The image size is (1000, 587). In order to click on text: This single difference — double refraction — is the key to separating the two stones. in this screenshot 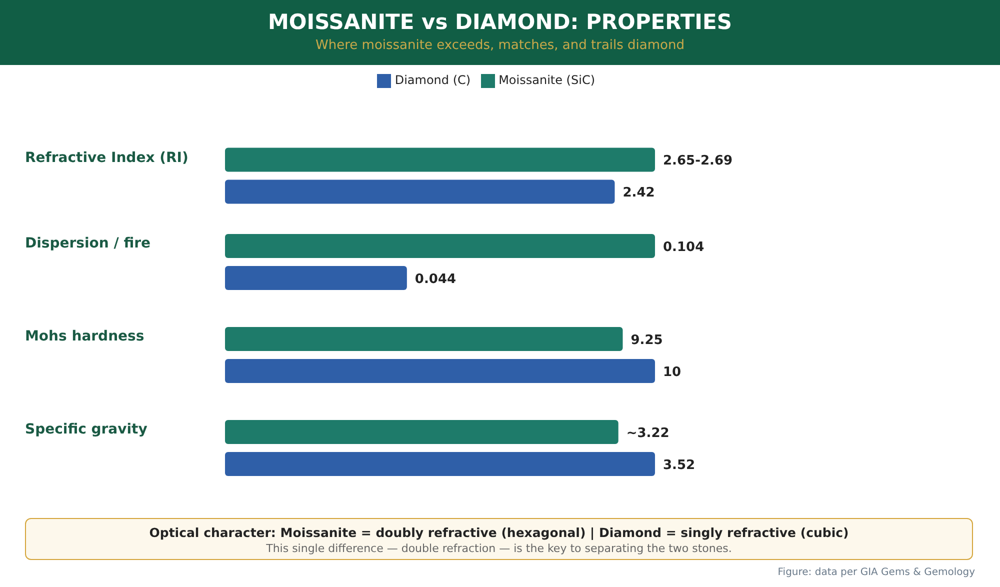, I will do `click(499, 548)`.